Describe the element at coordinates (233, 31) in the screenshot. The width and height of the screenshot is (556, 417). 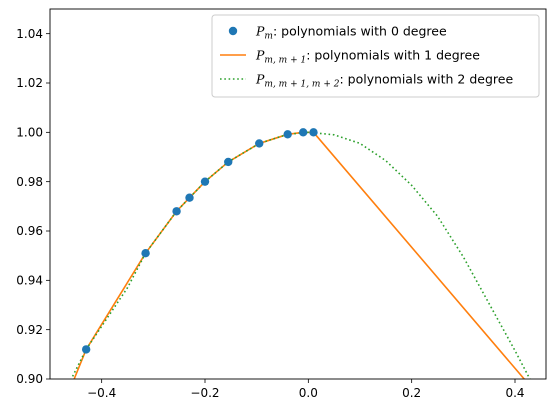
I see `legend-marker-scatter` at that location.